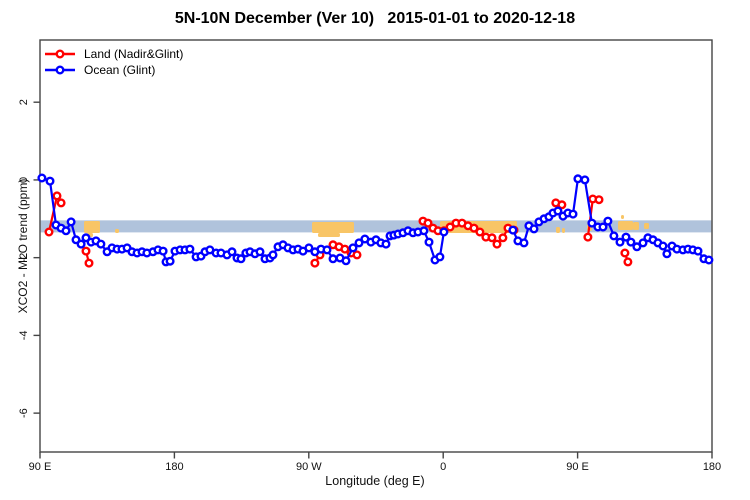 The width and height of the screenshot is (750, 500). What do you see at coordinates (24, 336) in the screenshot?
I see `y-tick-label: -4` at bounding box center [24, 336].